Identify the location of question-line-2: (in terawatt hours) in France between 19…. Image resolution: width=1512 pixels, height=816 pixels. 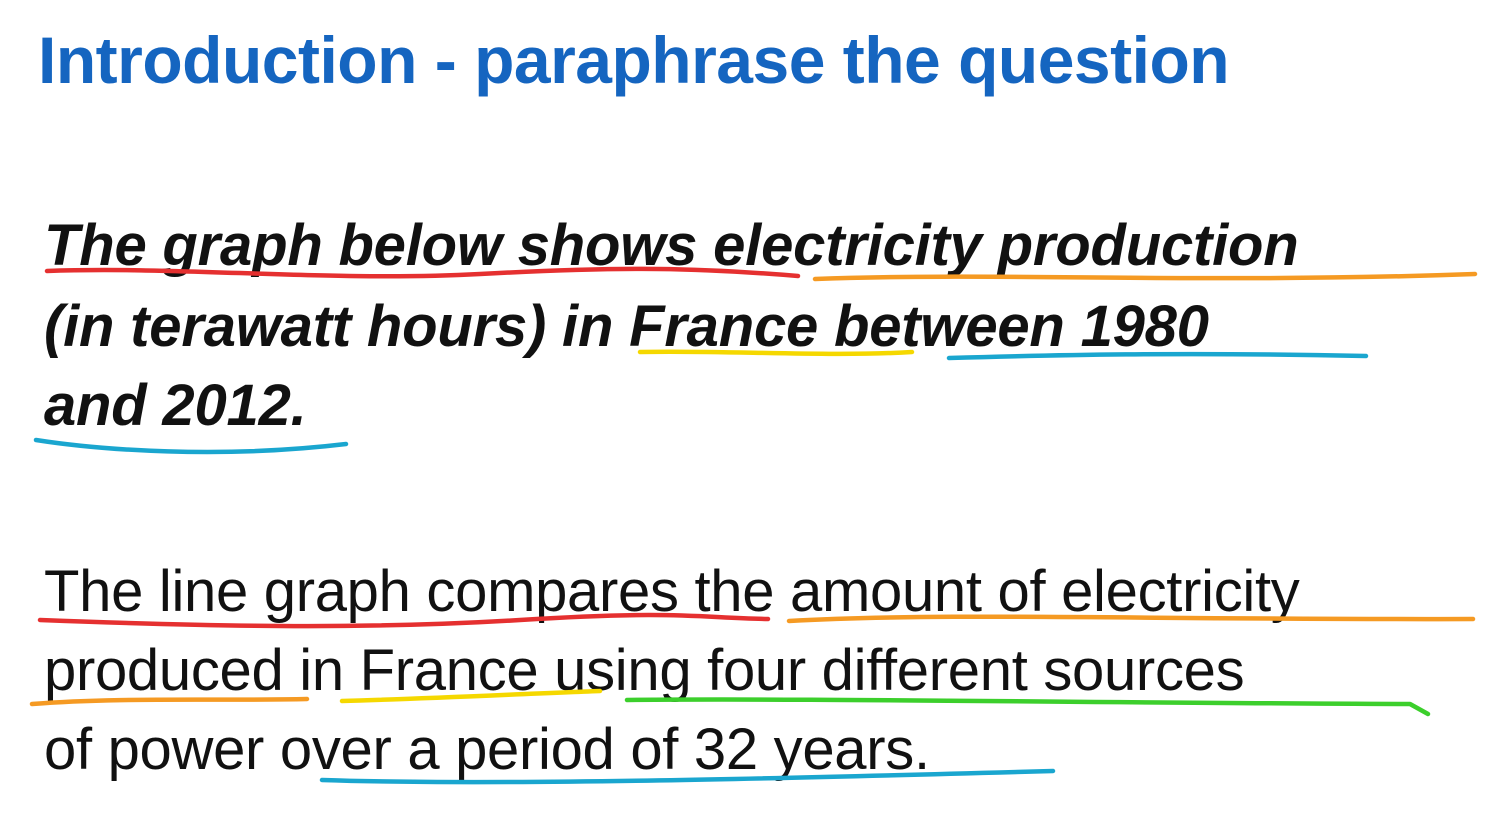
(626, 326).